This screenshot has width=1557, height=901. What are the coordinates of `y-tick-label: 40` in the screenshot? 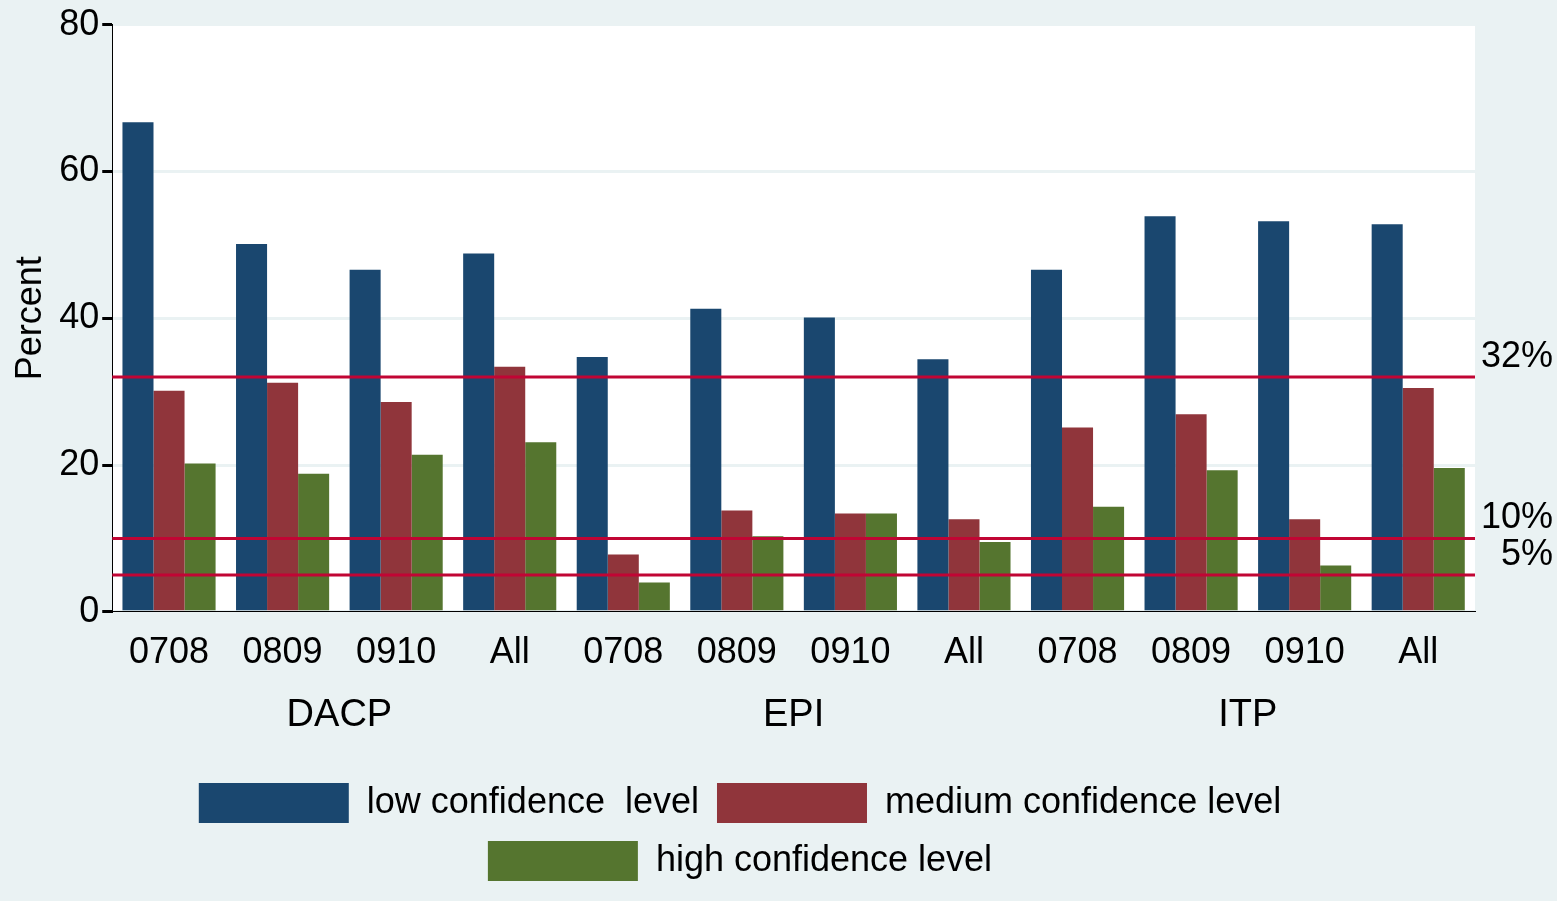 It's located at (79, 316).